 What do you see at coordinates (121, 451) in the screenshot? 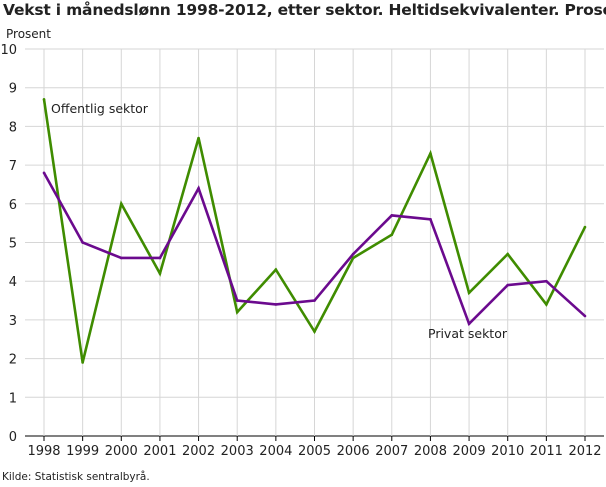
I see `x-tick-label: 2000` at bounding box center [121, 451].